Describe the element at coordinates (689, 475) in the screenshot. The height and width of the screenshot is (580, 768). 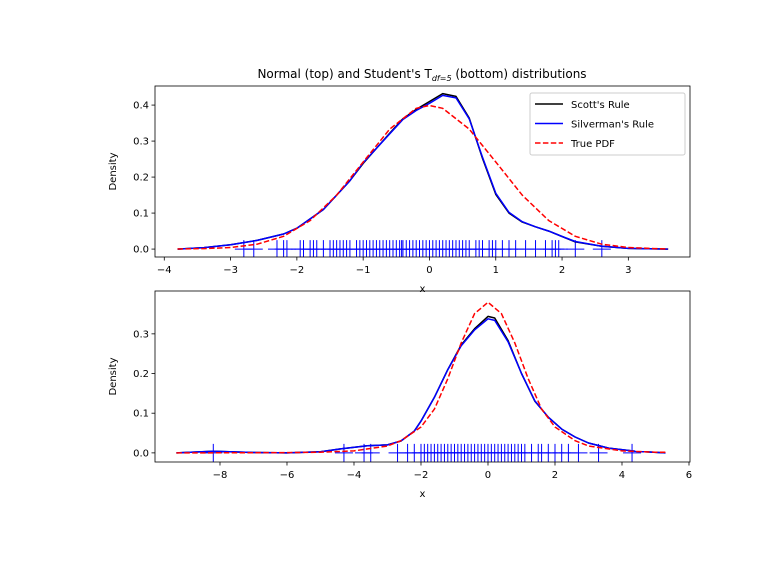
I see `x-tick-label: 6` at that location.